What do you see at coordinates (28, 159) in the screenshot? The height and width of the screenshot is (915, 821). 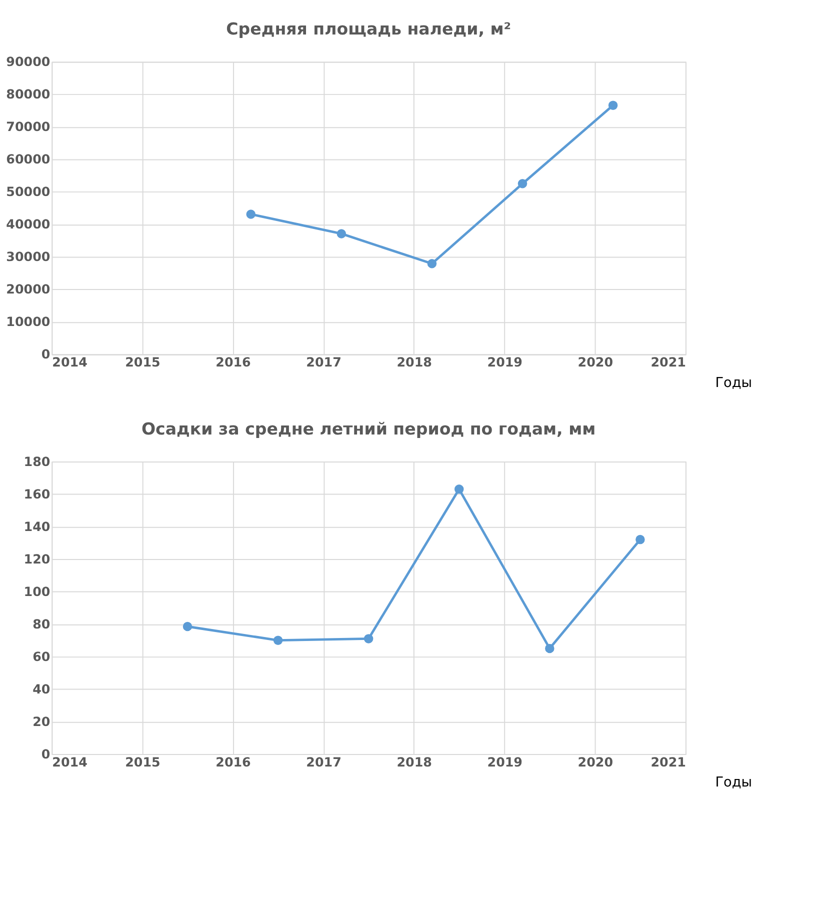 I see `y-tick-label: 60000` at bounding box center [28, 159].